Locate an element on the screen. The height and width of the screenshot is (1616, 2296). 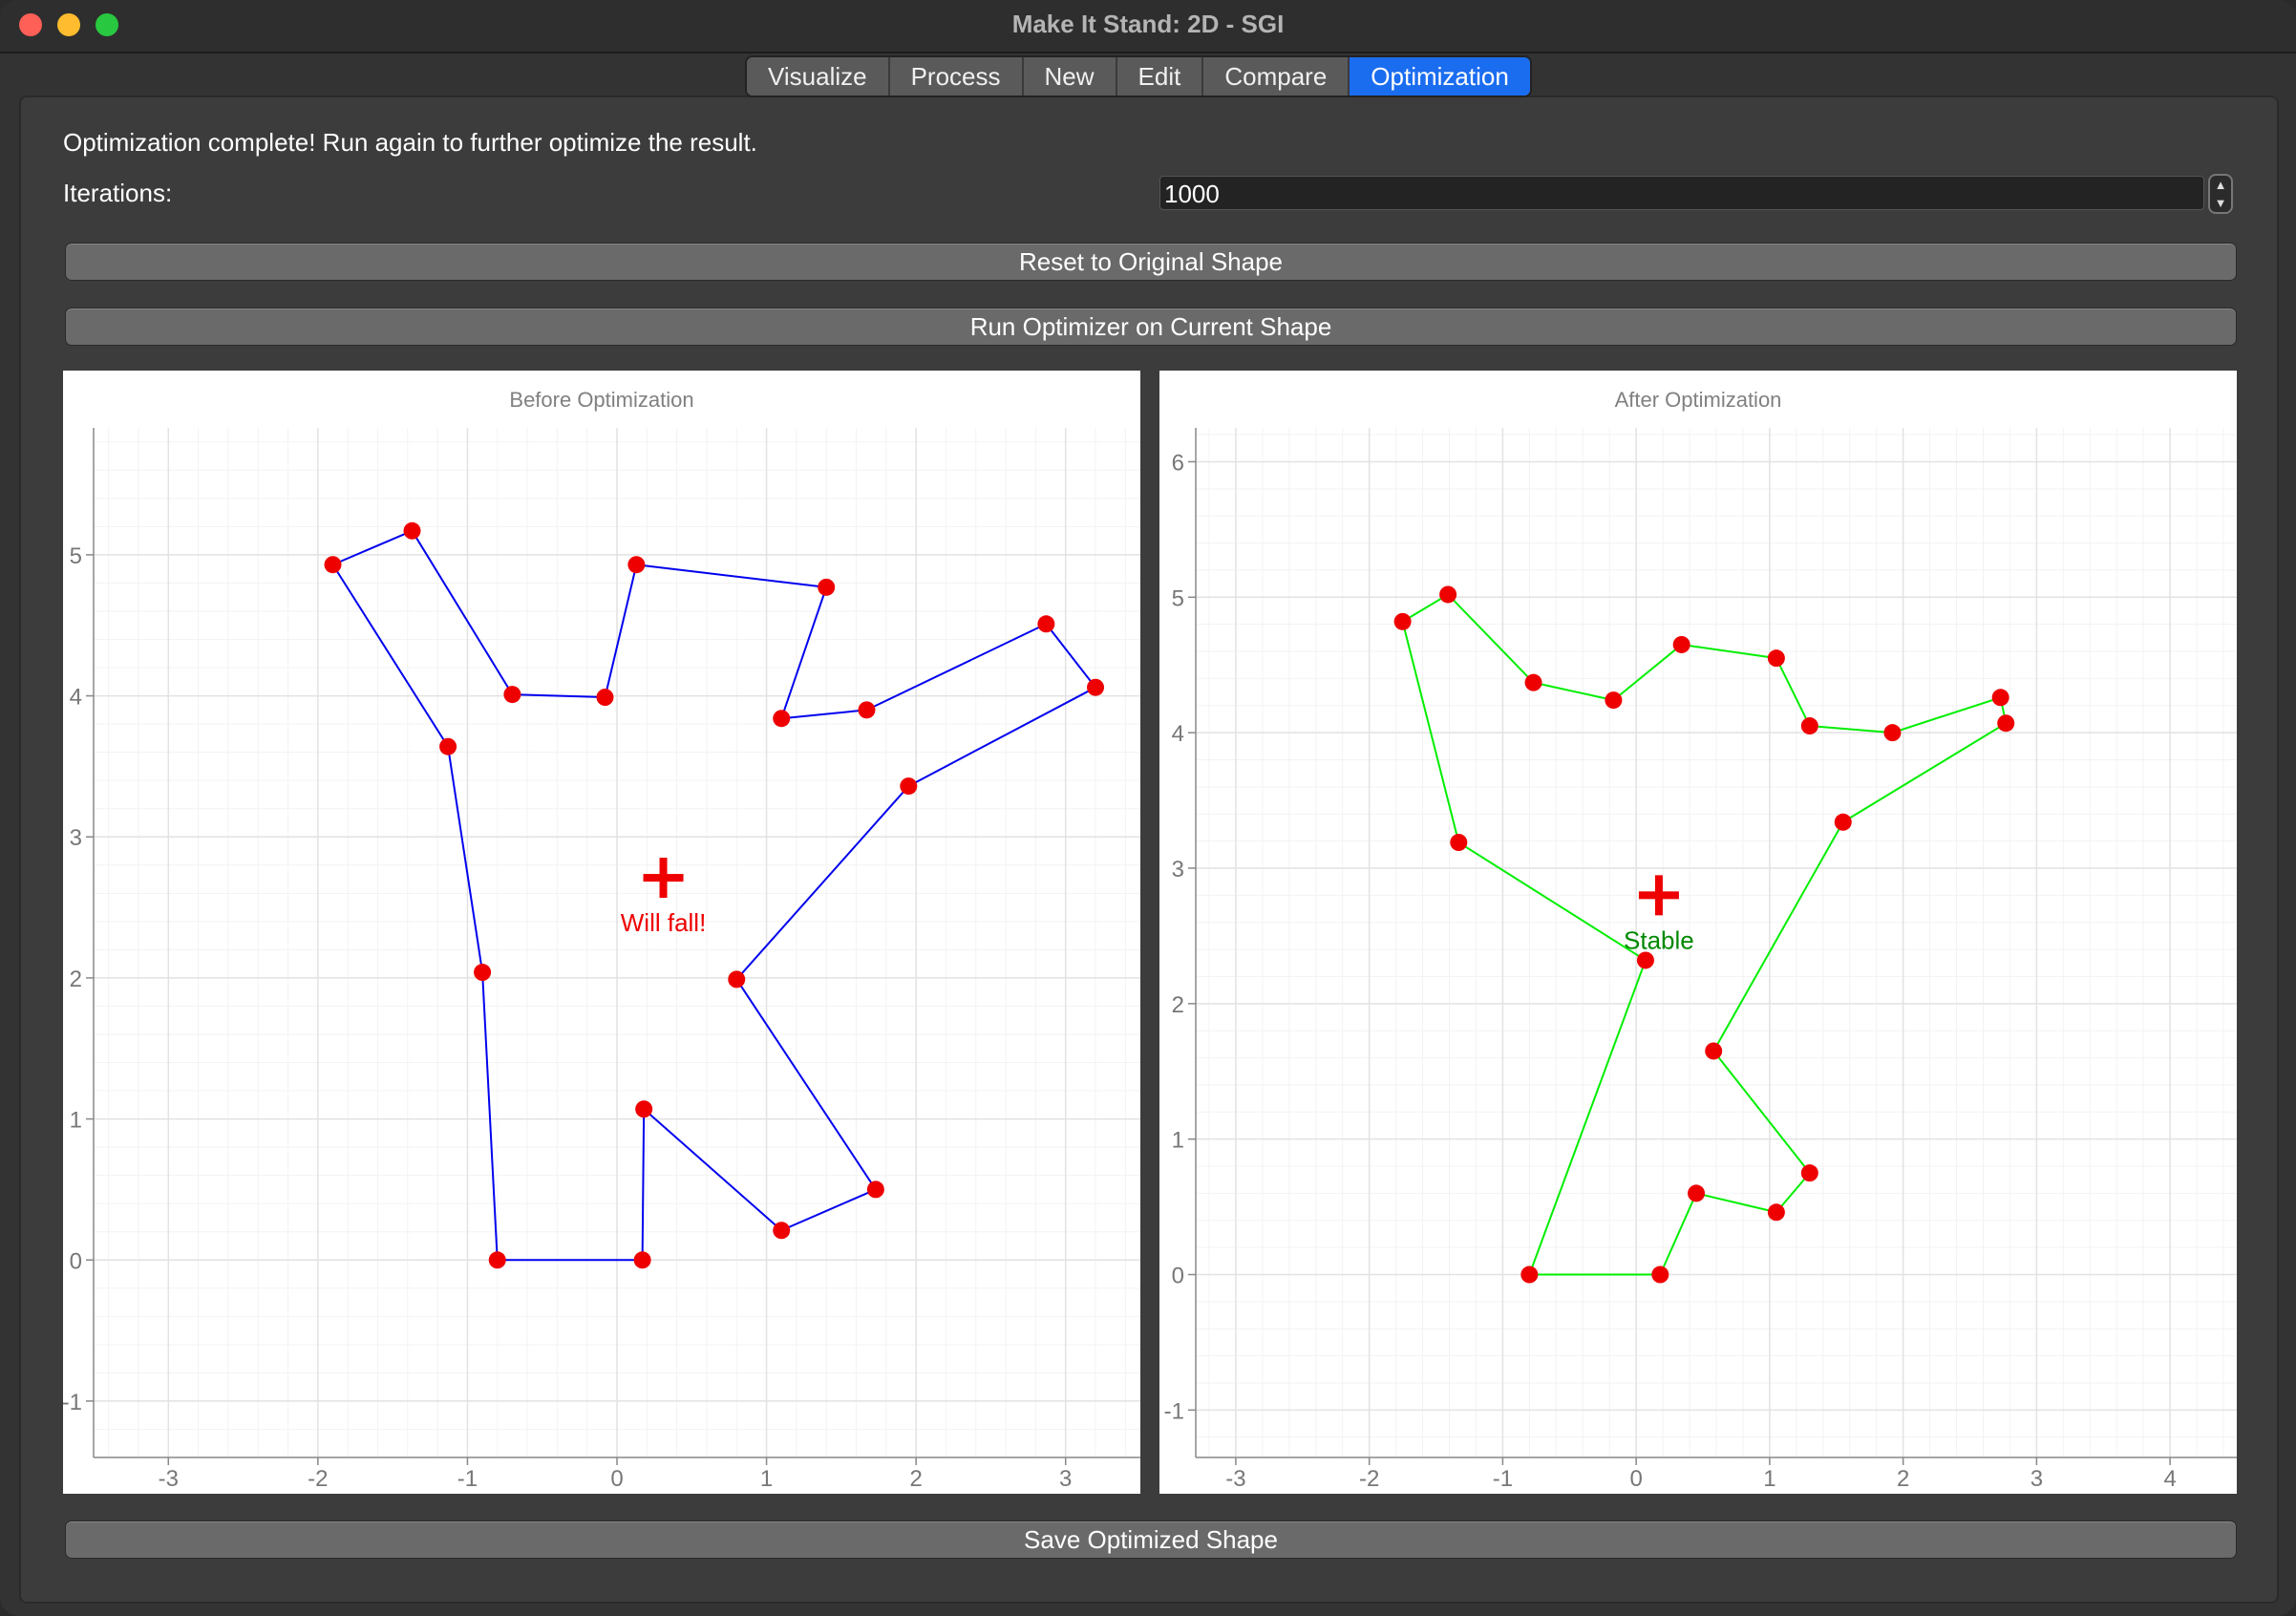
x-tick-label: -3 is located at coordinates (169, 1479).